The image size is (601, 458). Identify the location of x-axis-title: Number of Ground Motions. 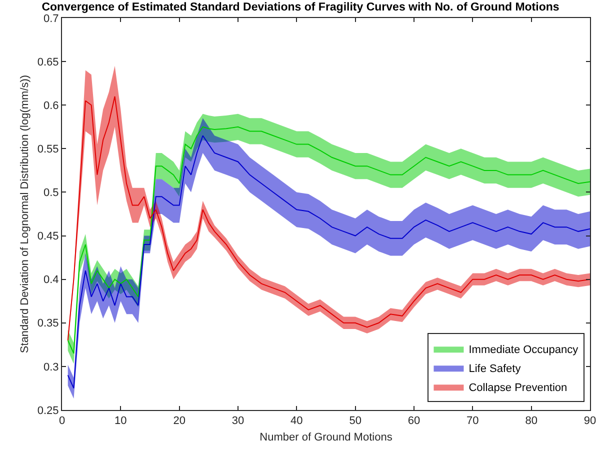
(326, 437).